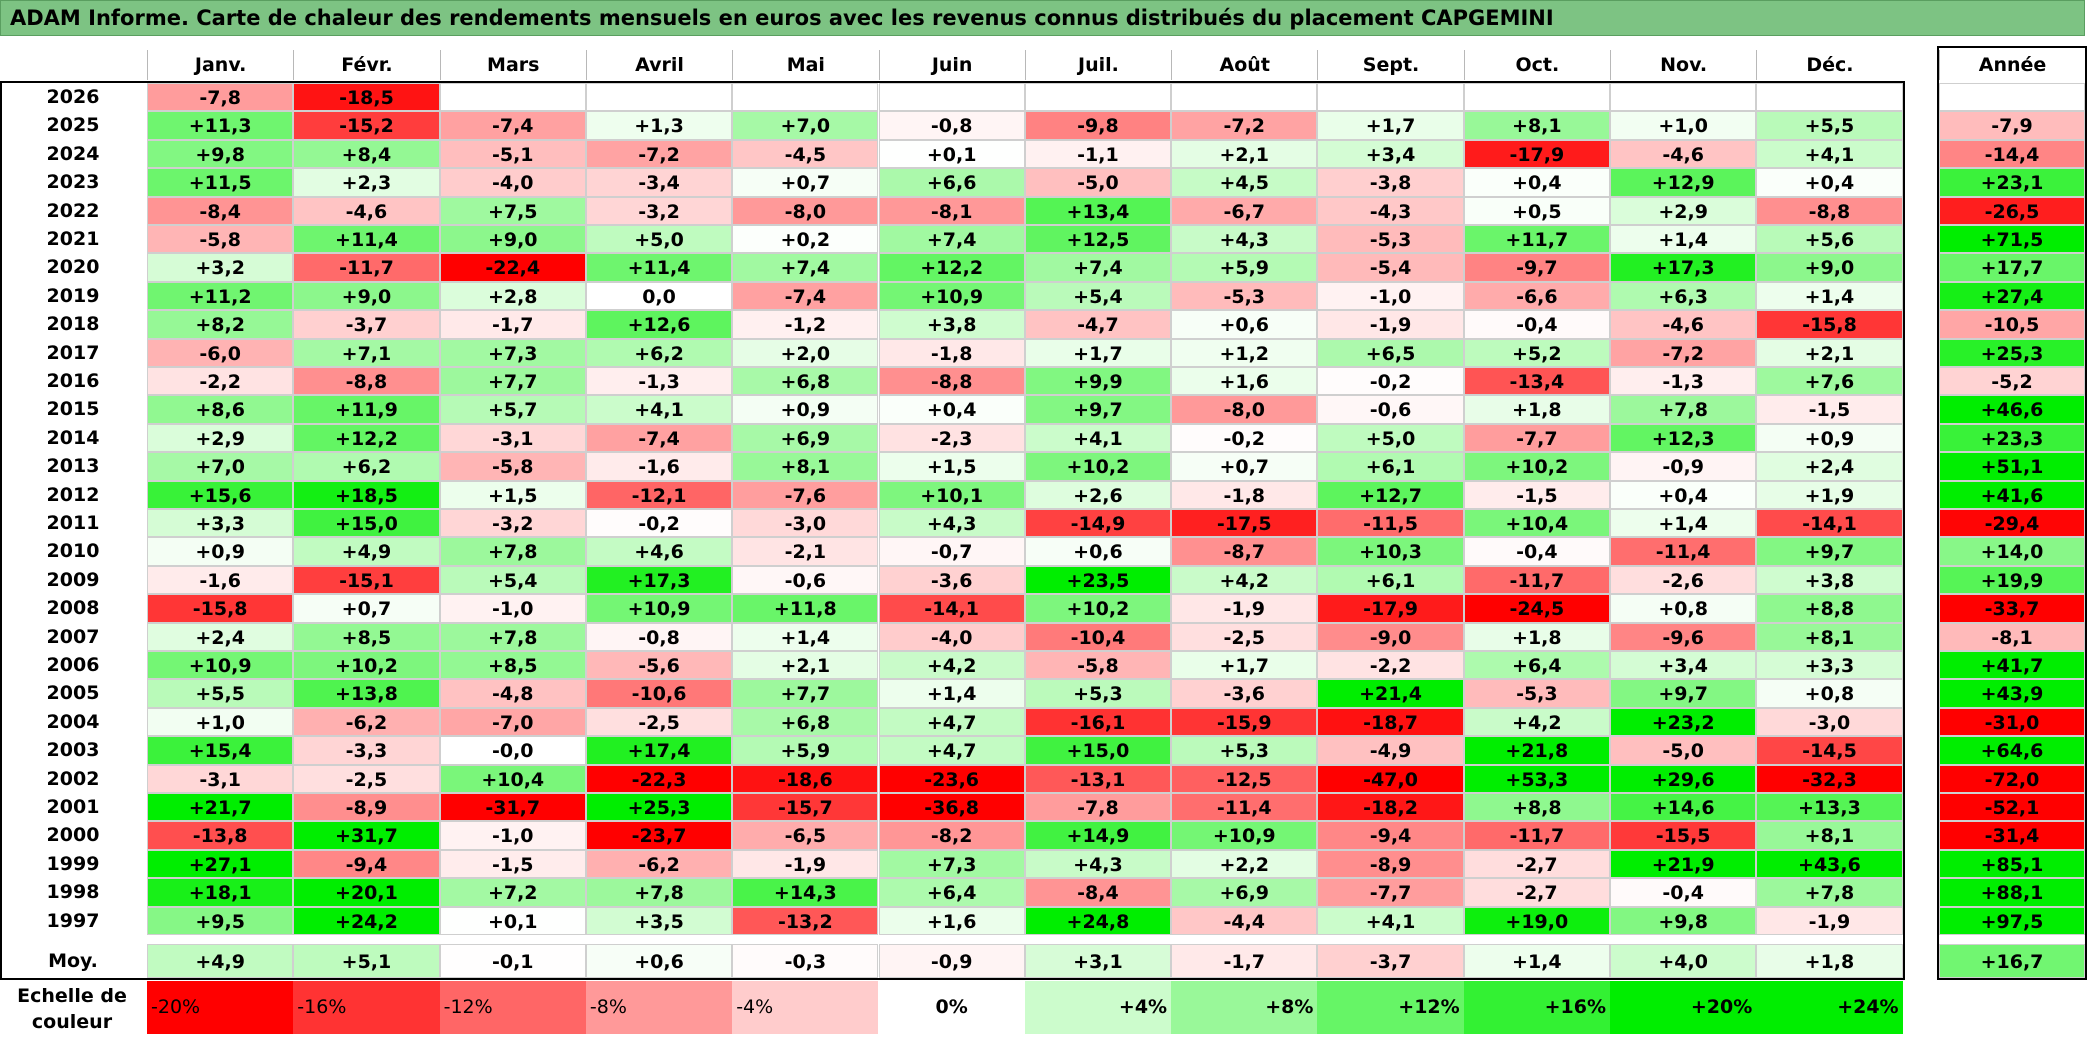 The height and width of the screenshot is (1037, 2087). What do you see at coordinates (366, 239) in the screenshot?
I see `heatmap-cell: +11,4` at bounding box center [366, 239].